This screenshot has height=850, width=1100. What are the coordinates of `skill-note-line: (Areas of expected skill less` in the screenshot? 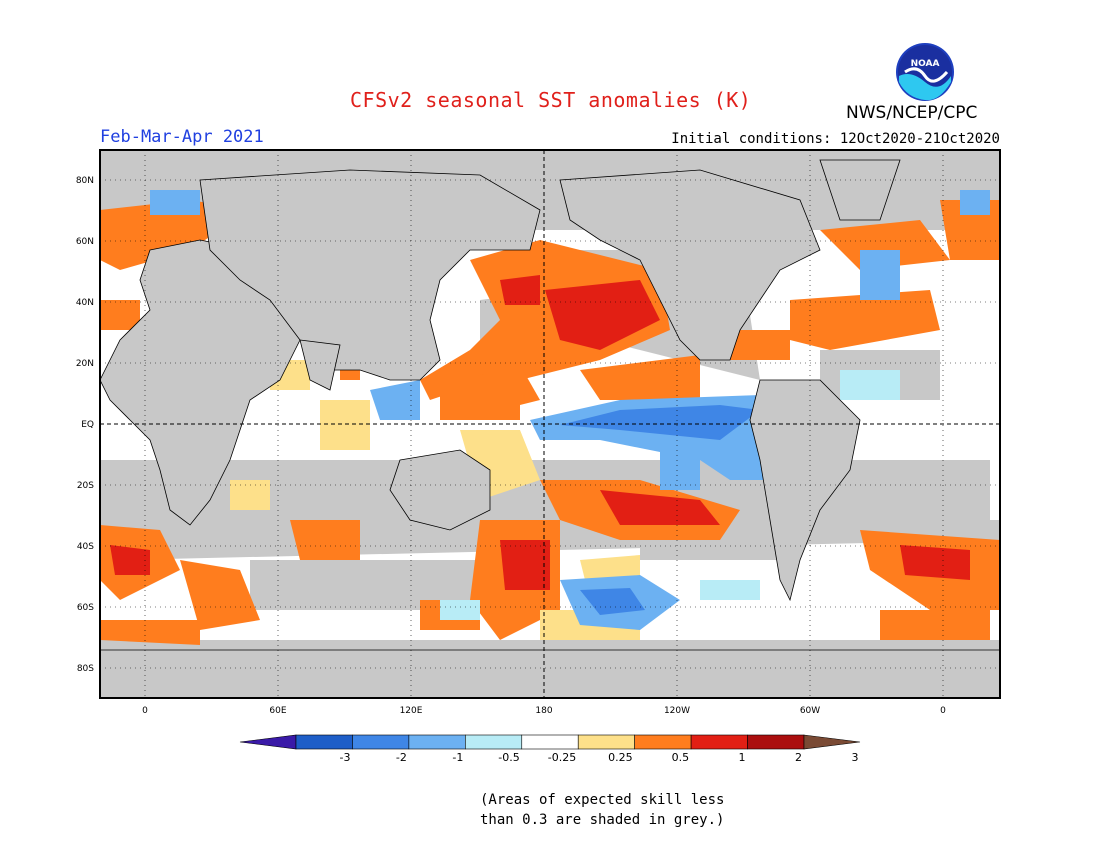 It's located at (602, 800).